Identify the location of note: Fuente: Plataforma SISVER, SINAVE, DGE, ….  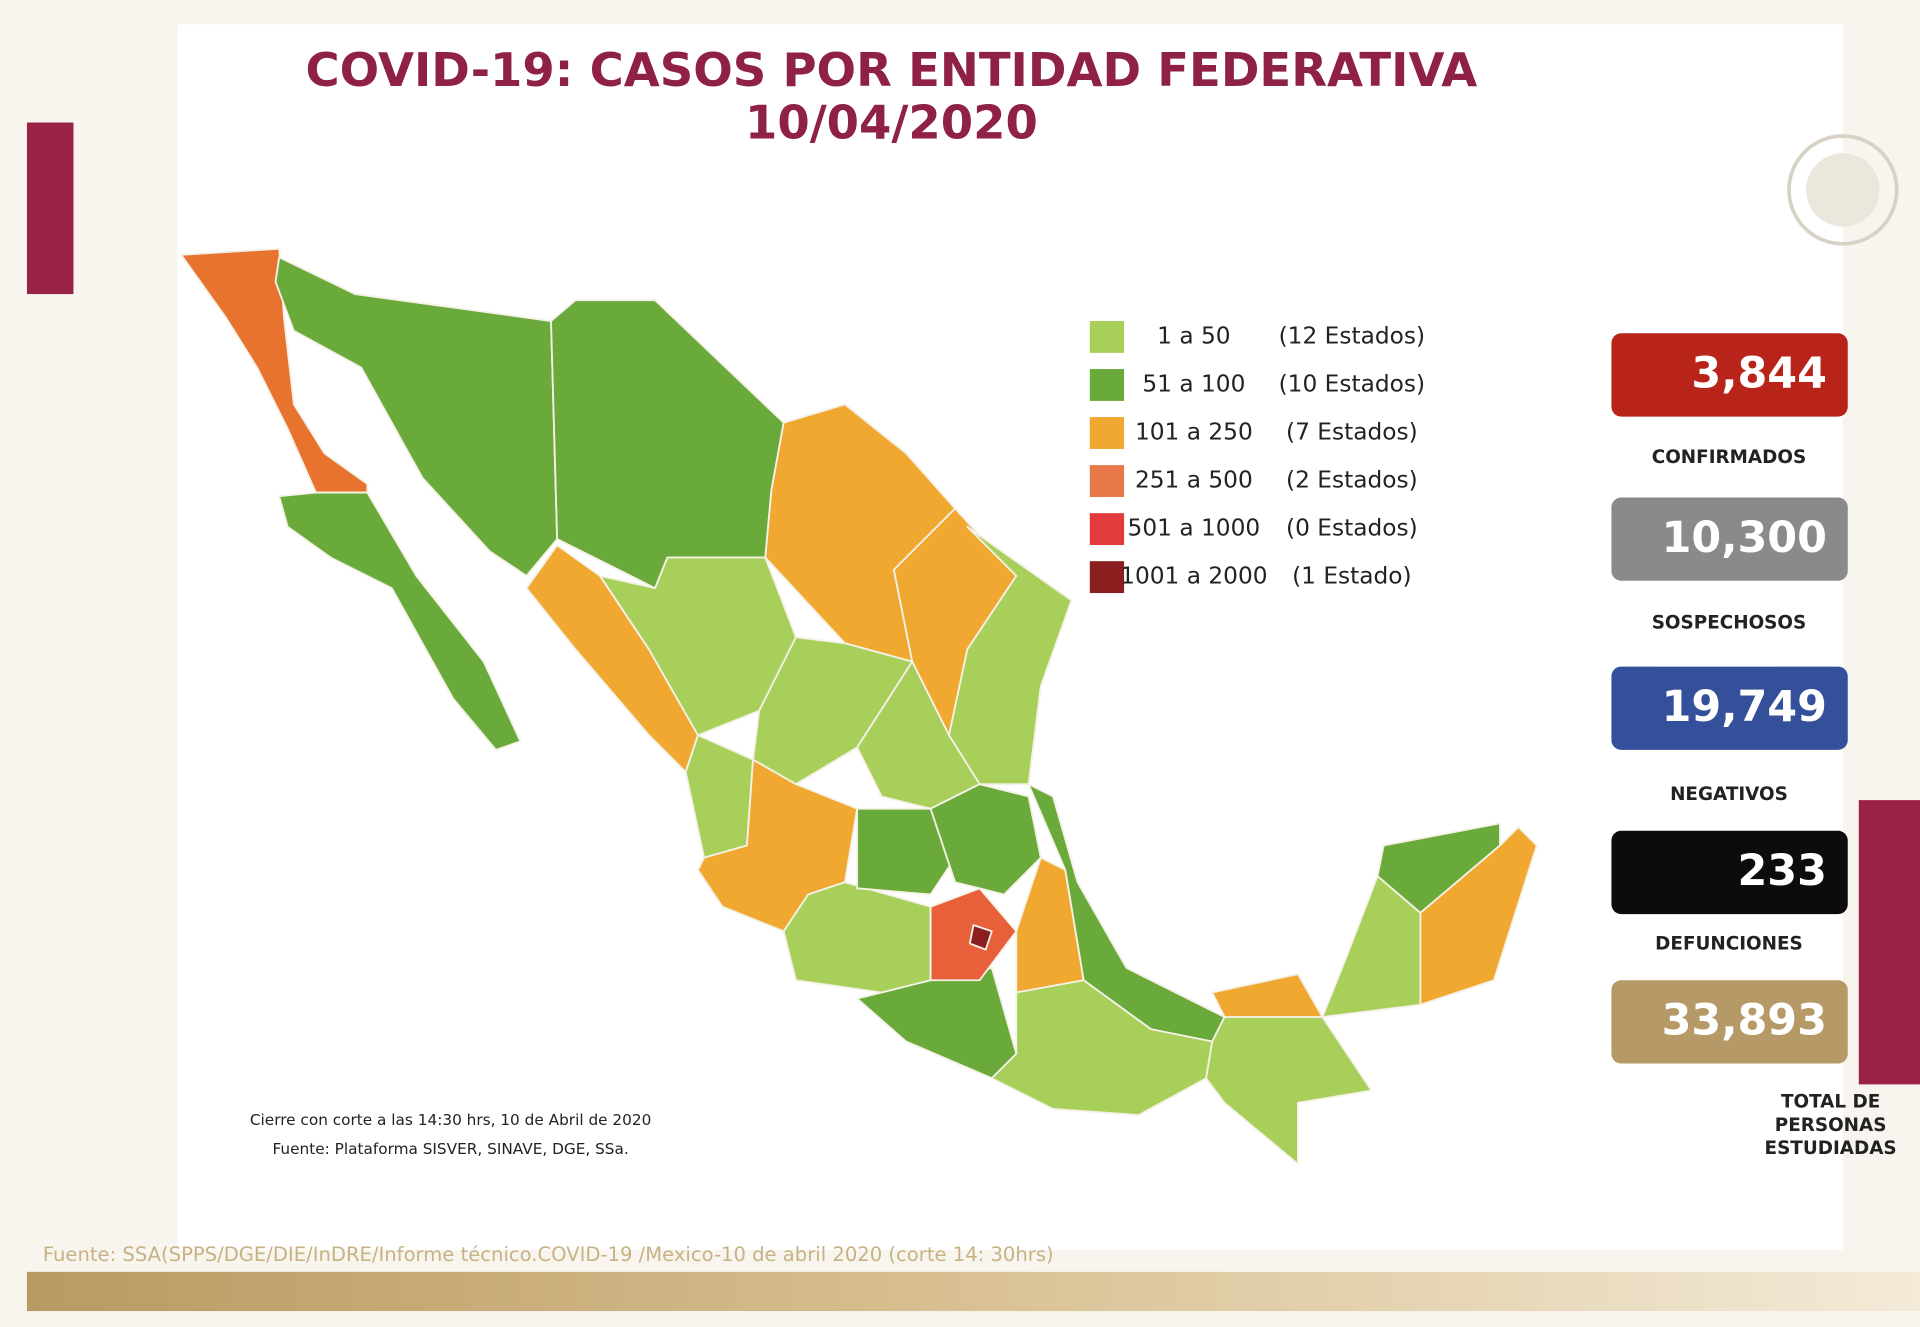
(450, 1149).